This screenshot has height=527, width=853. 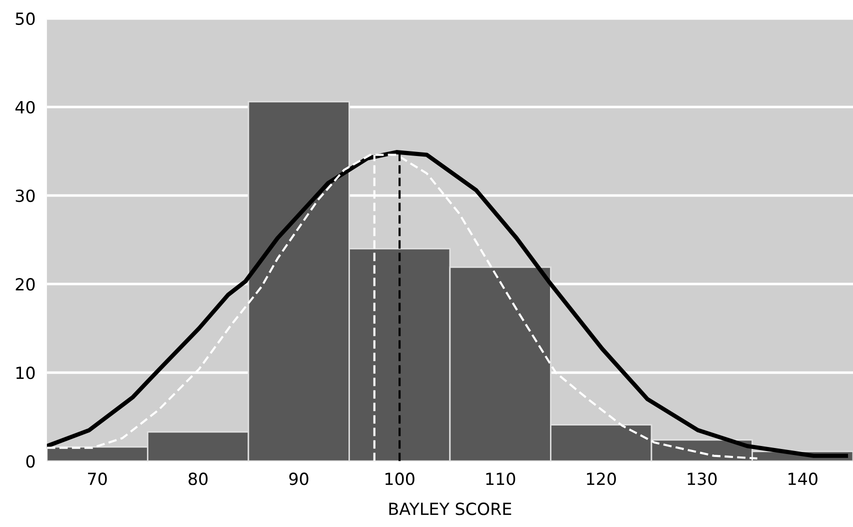 What do you see at coordinates (803, 479) in the screenshot?
I see `x-tick-label: 140` at bounding box center [803, 479].